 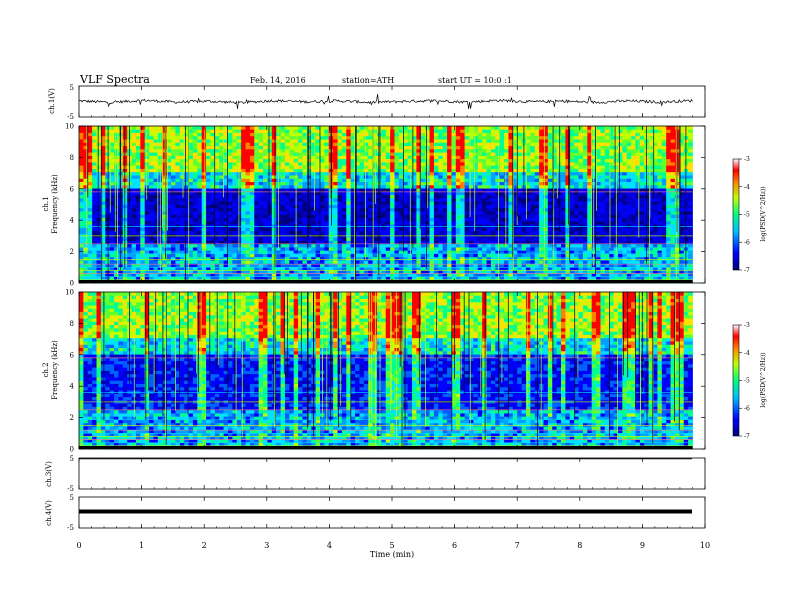 I want to click on ch1-ylabel: ch.1(V), so click(x=52, y=101).